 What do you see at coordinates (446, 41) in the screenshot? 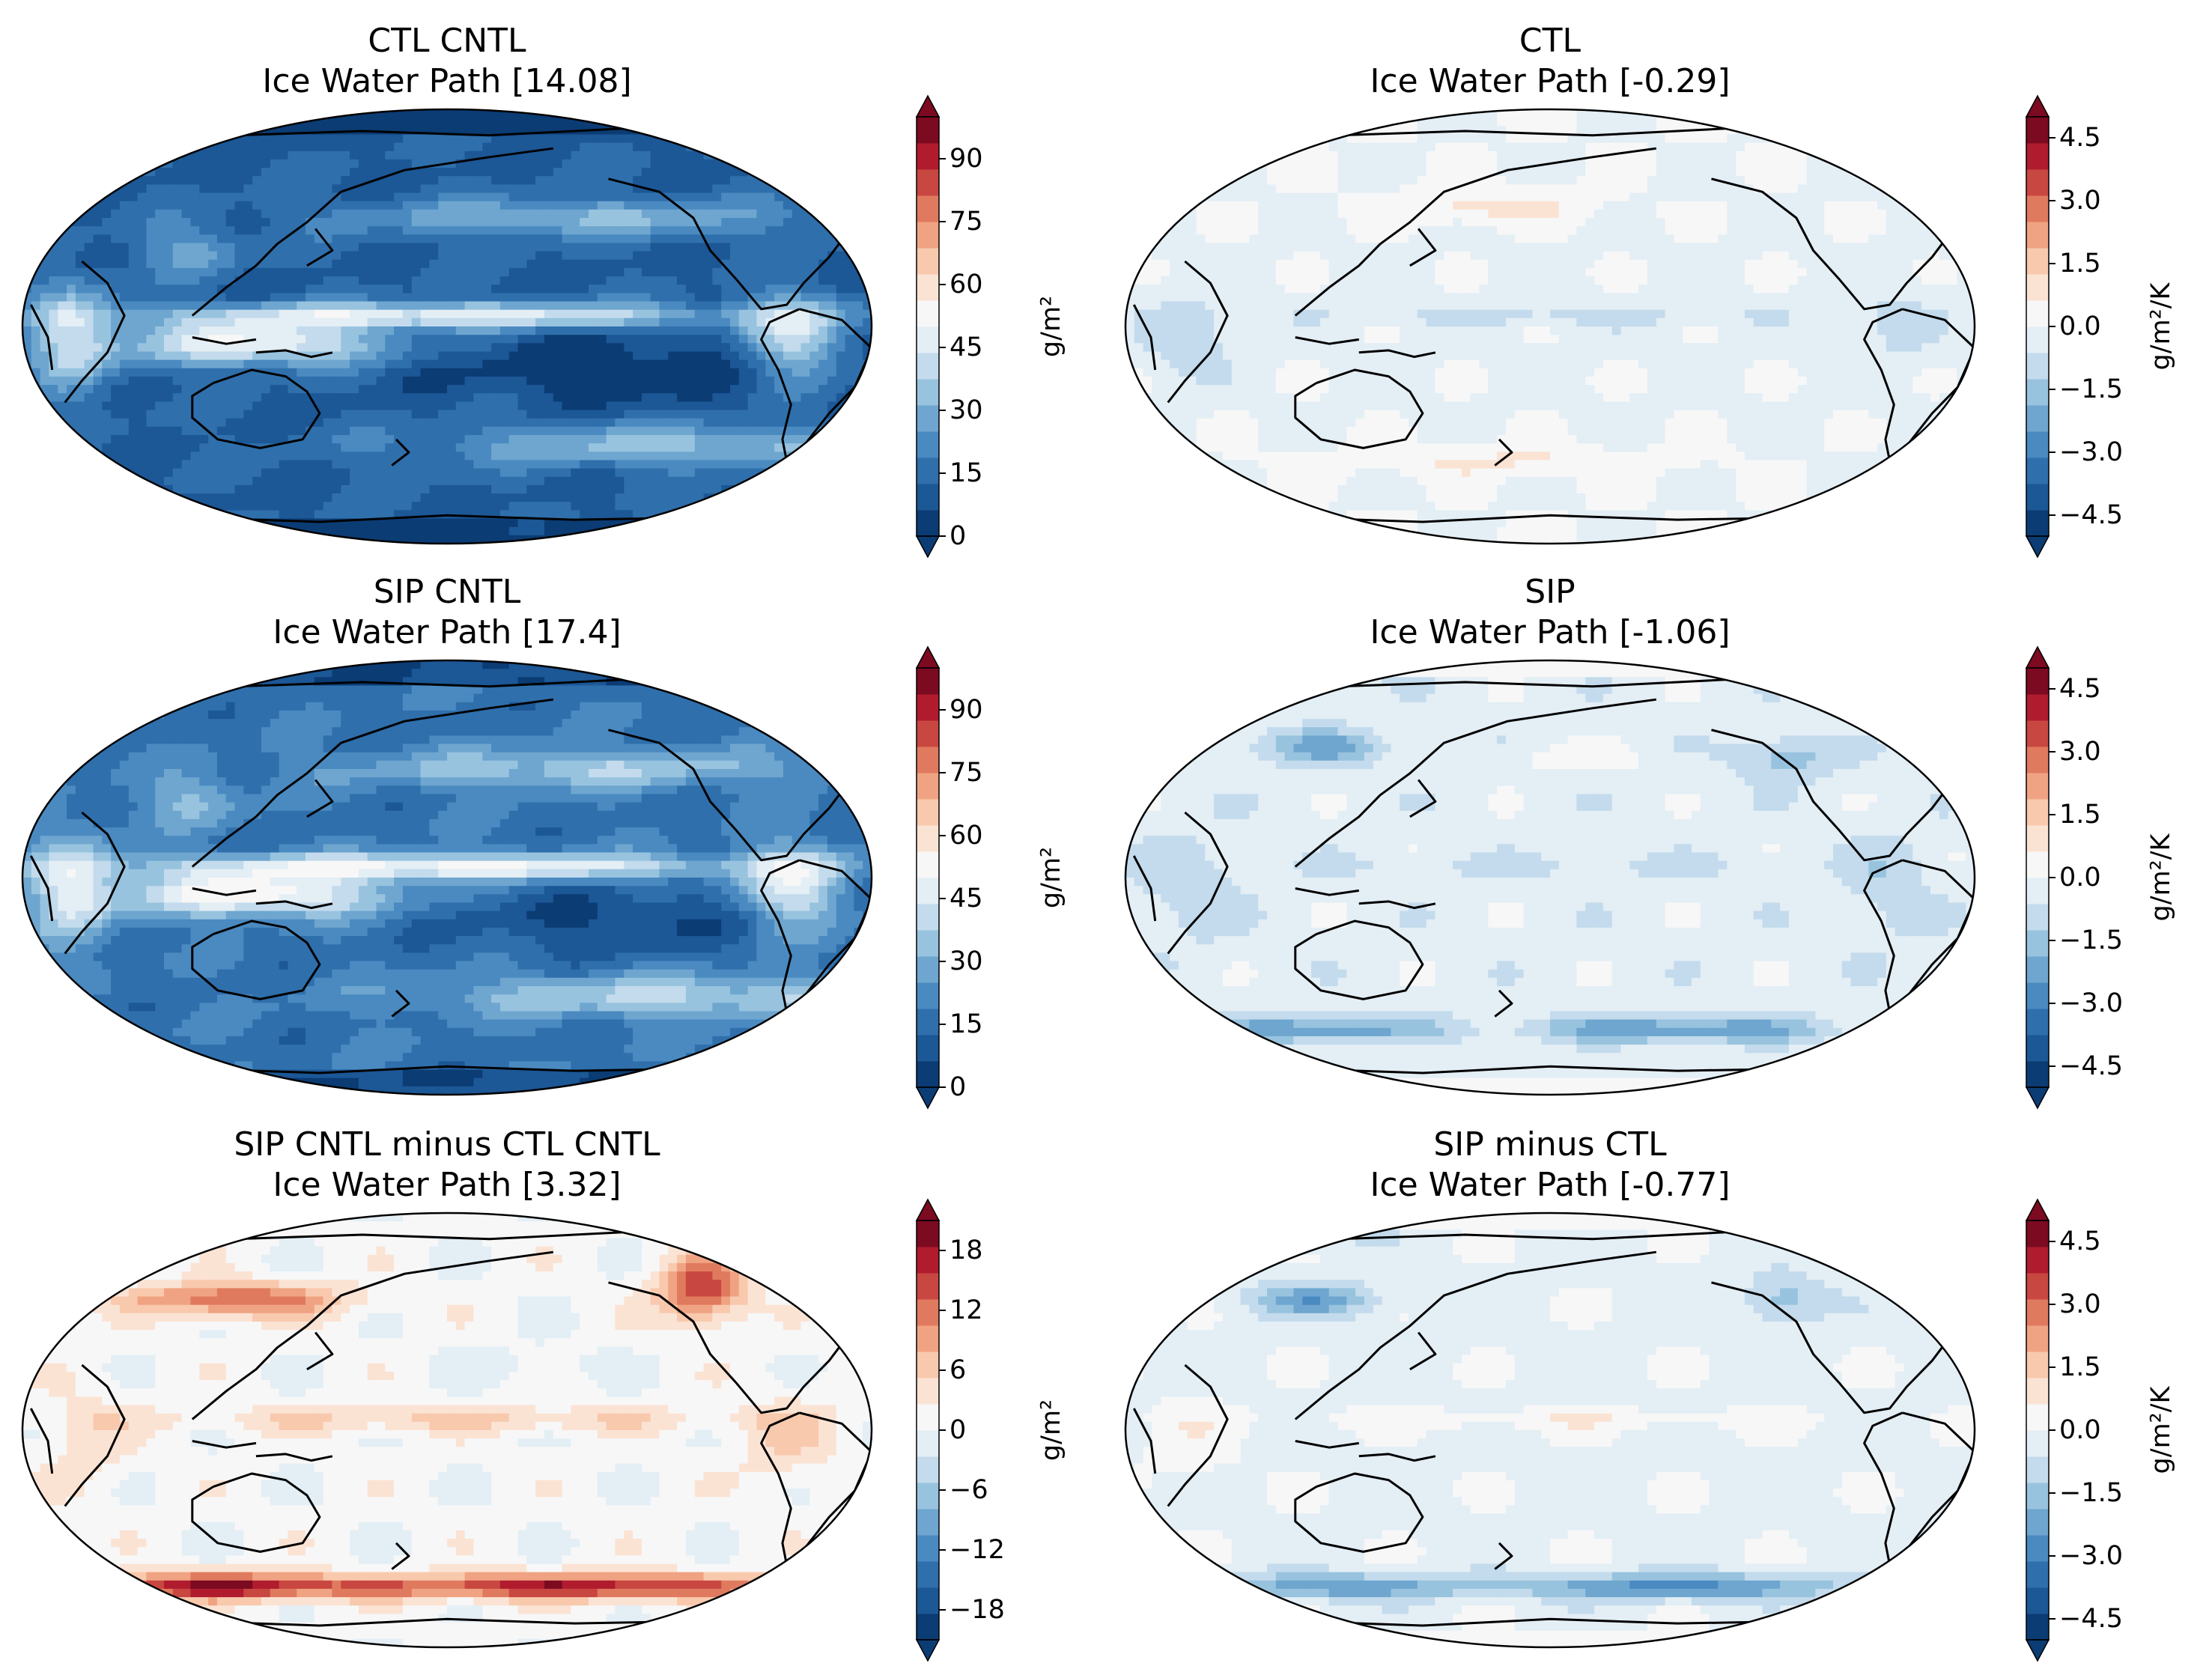
I see `panel-title-line1: CTL CNTL` at bounding box center [446, 41].